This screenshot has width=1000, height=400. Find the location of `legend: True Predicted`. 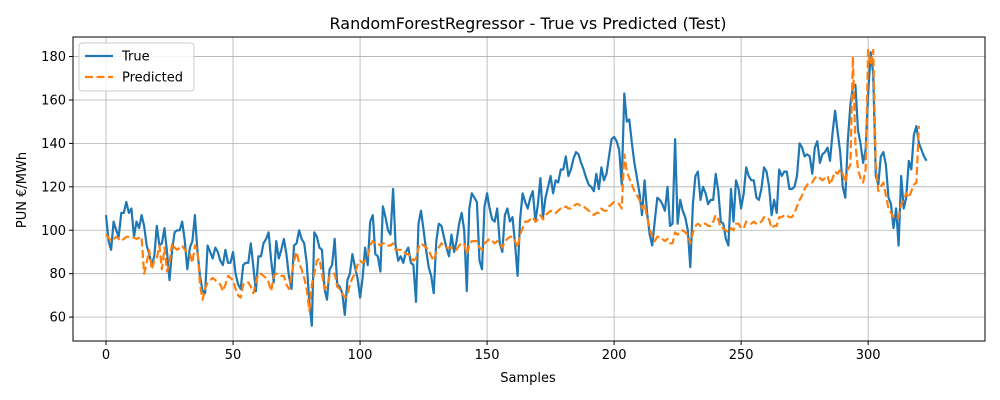

legend: True Predicted is located at coordinates (136, 67).